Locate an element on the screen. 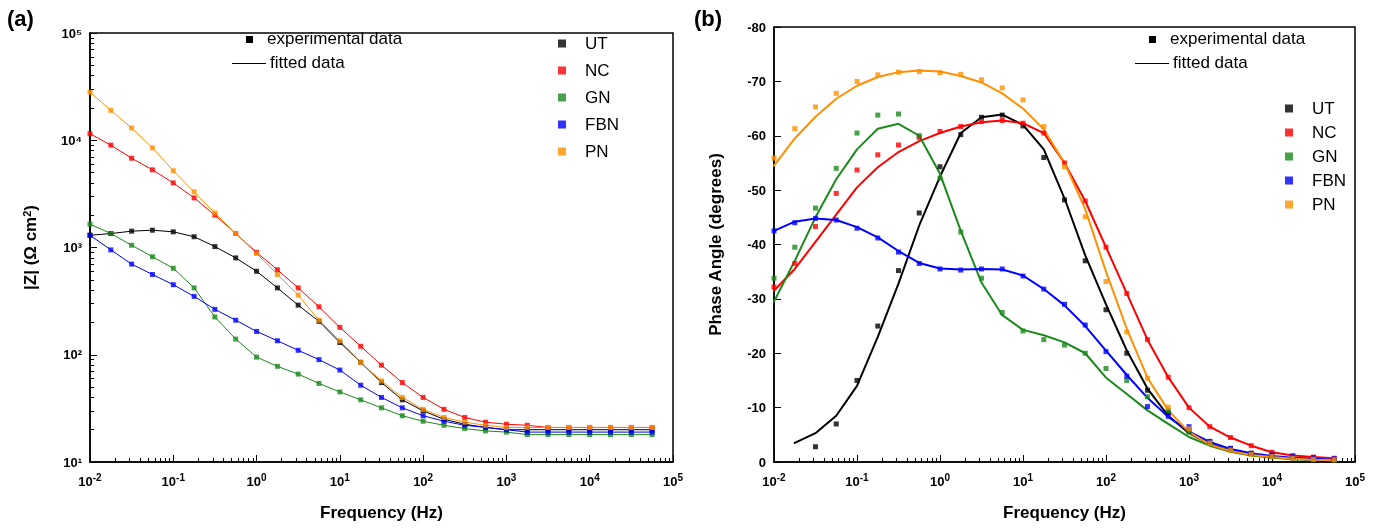 The width and height of the screenshot is (1373, 532). y-axis-title: |Z| (Ω cm2) is located at coordinates (30, 247).